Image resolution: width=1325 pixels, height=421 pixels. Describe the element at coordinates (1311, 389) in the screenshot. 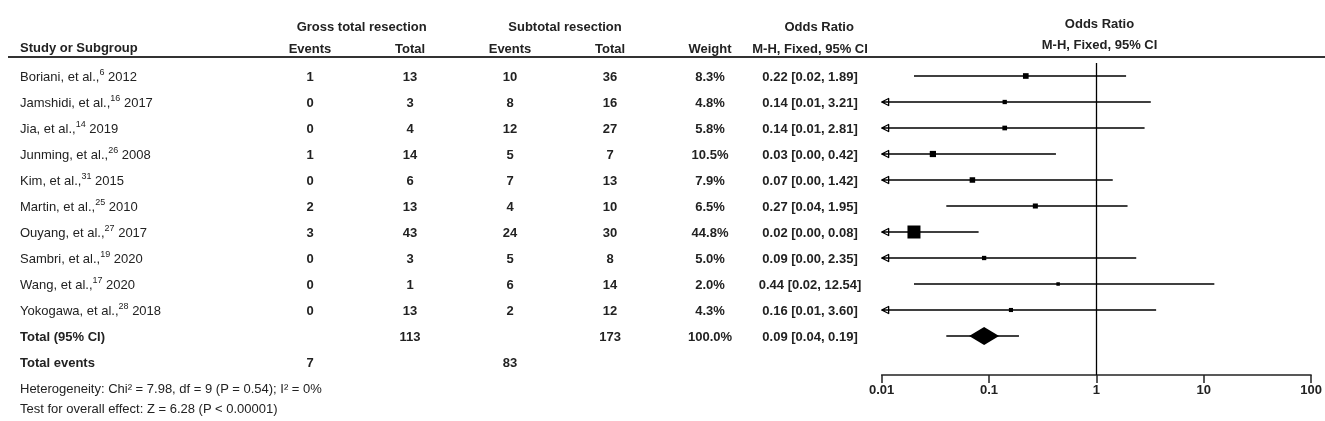

I see `x-tick-label: 100` at that location.